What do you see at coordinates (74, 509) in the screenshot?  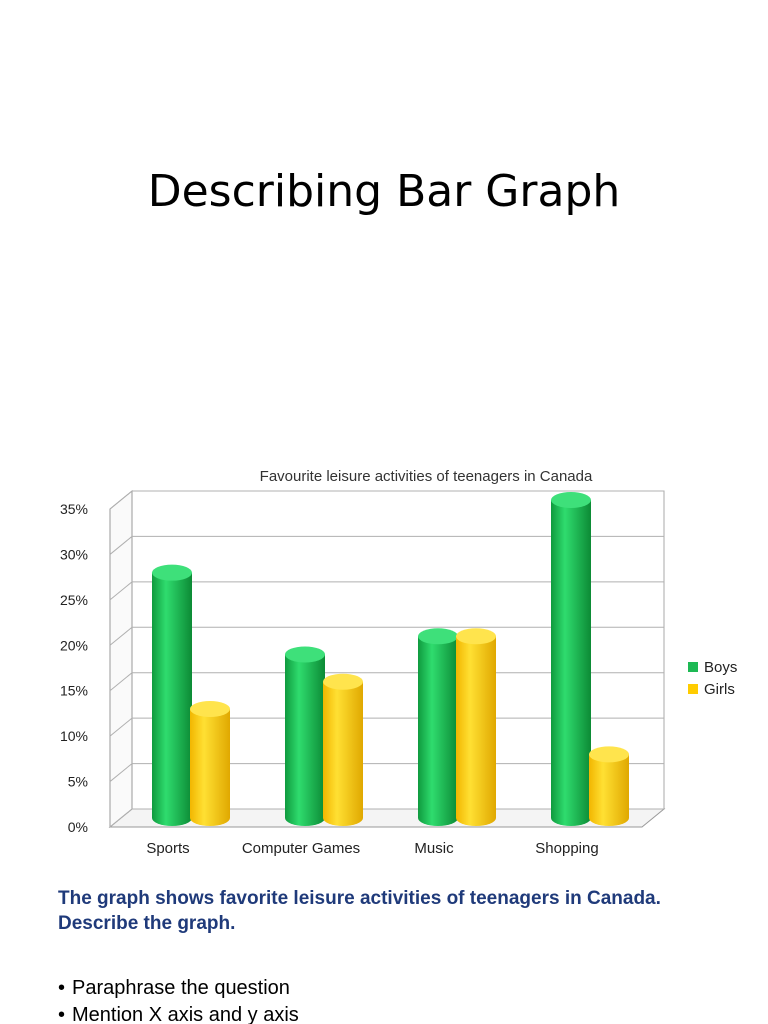 I see `y-tick-label: 35%` at bounding box center [74, 509].